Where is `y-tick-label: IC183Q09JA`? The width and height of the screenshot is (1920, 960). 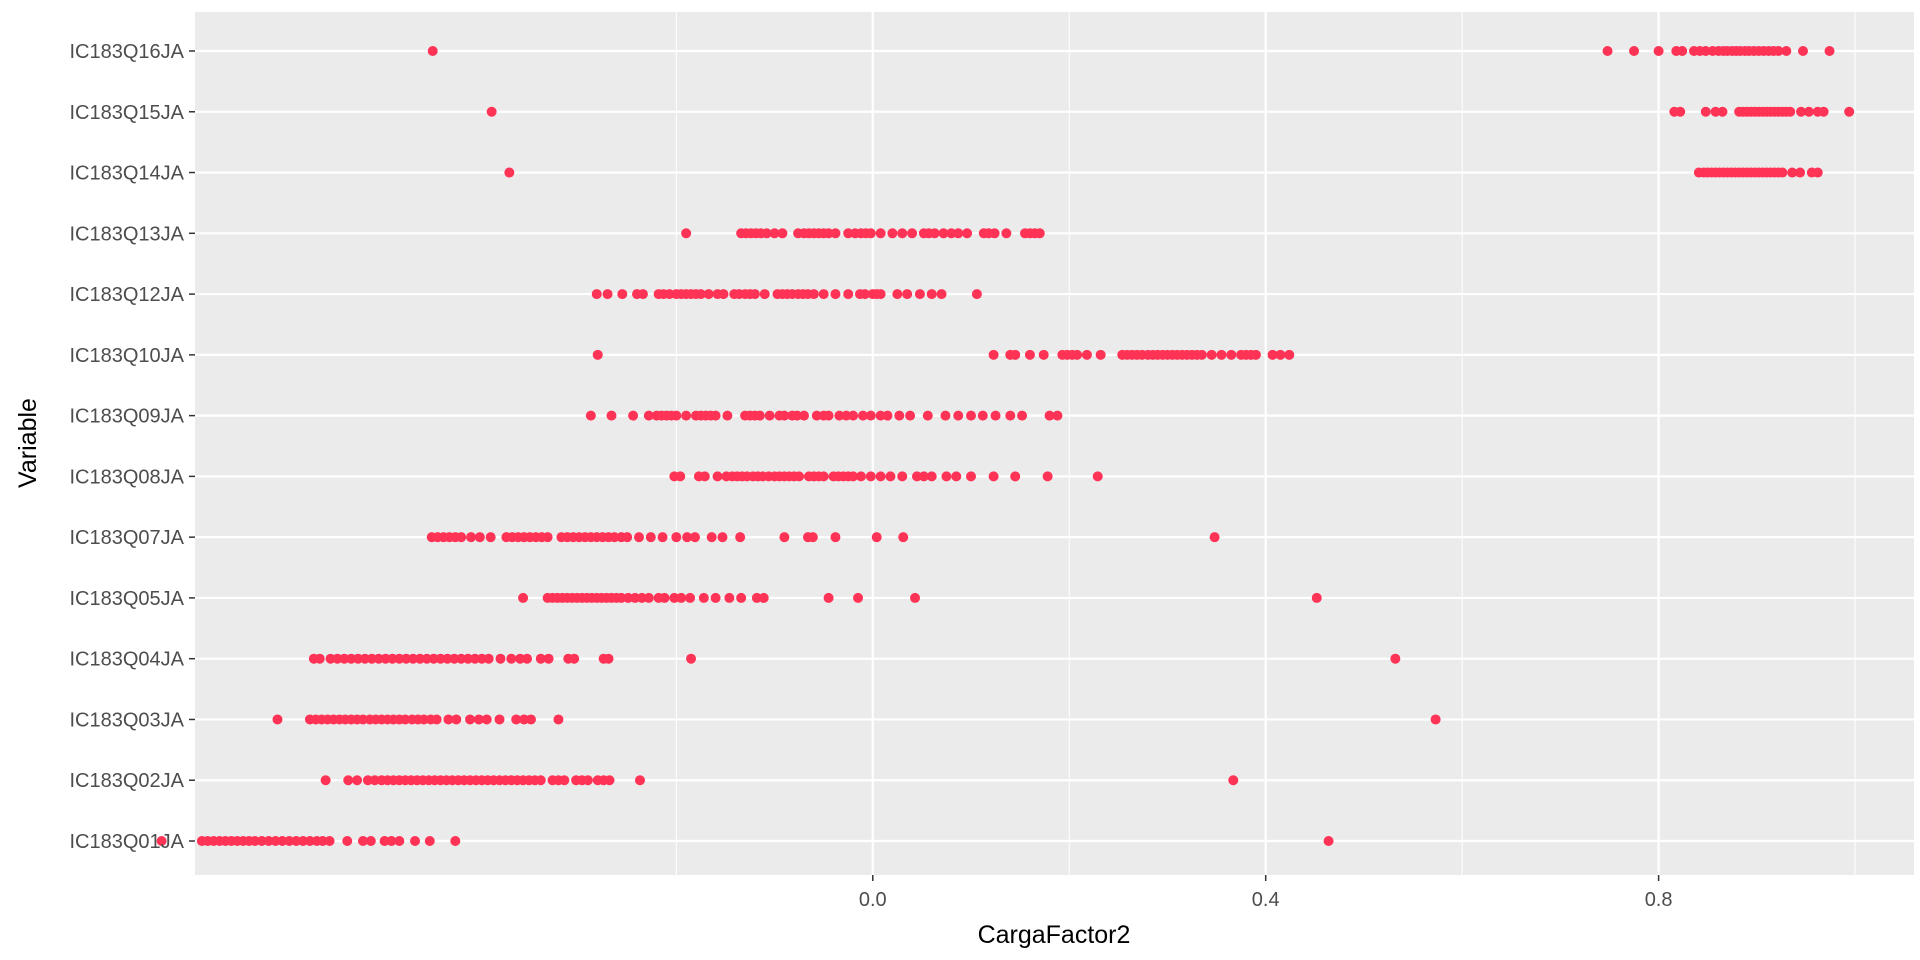 y-tick-label: IC183Q09JA is located at coordinates (126, 417).